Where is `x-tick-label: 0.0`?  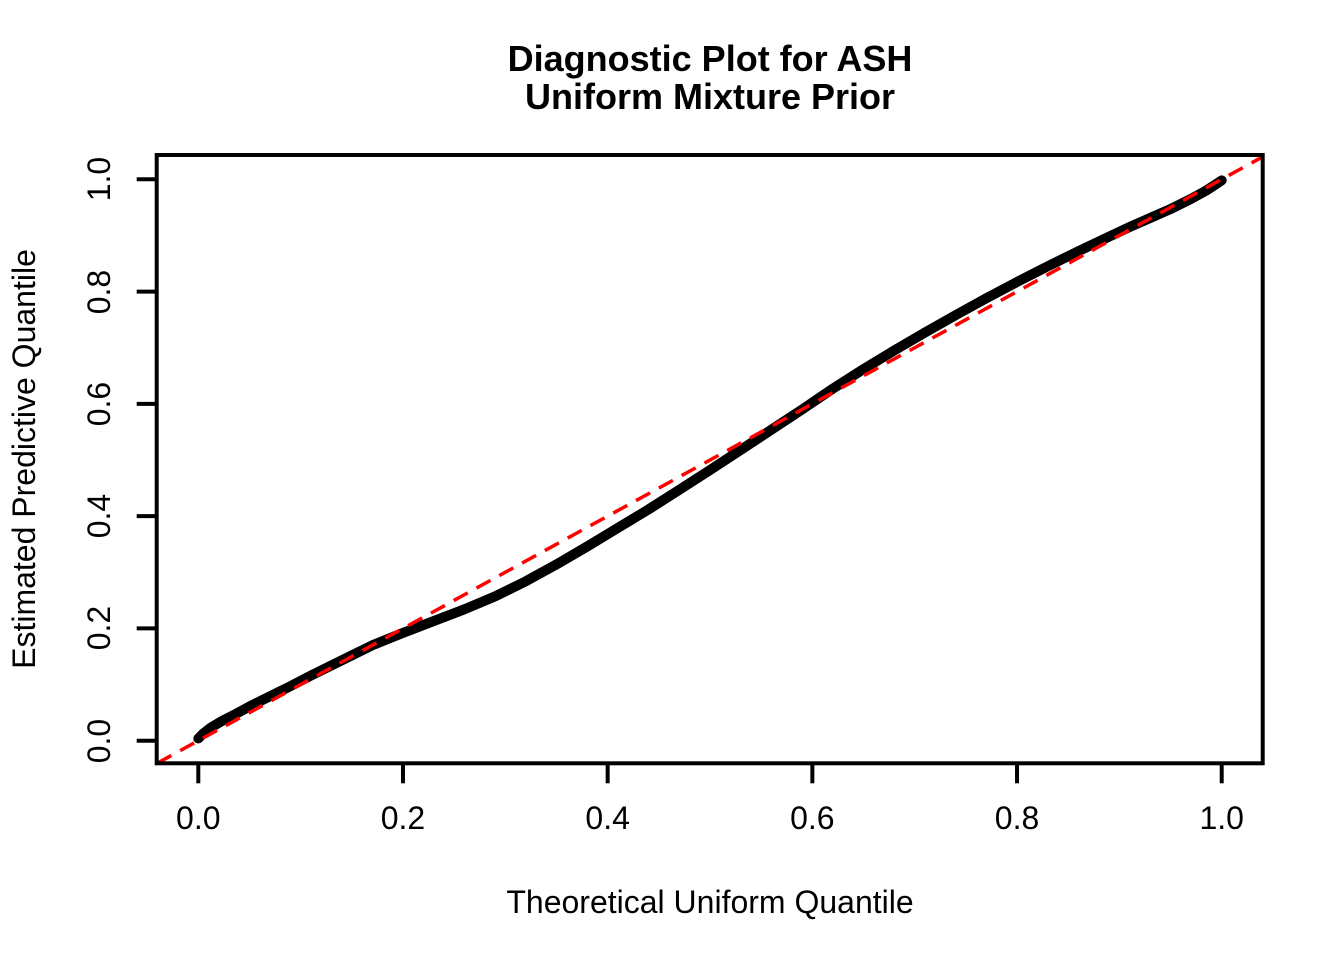 x-tick-label: 0.0 is located at coordinates (198, 818).